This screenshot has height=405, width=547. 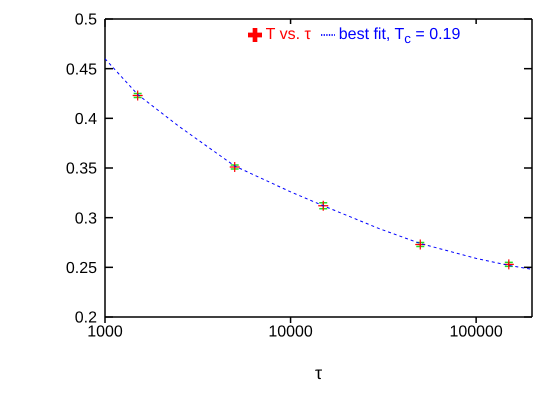 I want to click on x-axis-title: τ, so click(x=318, y=373).